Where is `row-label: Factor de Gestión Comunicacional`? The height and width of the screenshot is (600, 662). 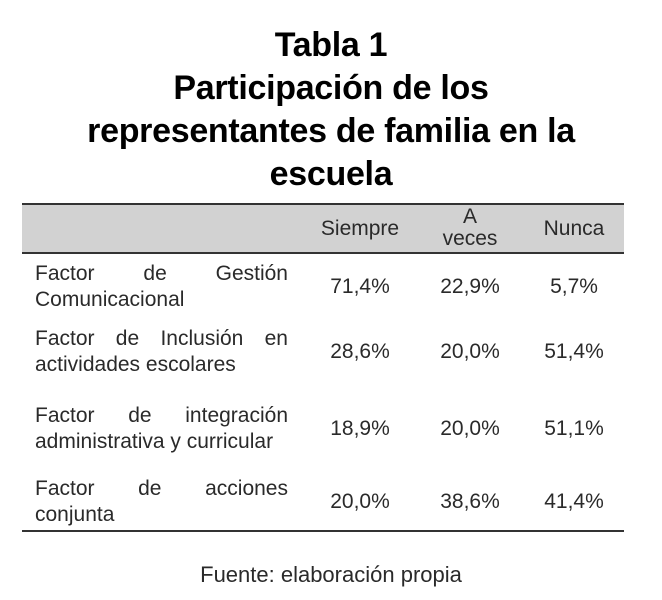 row-label: Factor de Gestión Comunicacional is located at coordinates (161, 286).